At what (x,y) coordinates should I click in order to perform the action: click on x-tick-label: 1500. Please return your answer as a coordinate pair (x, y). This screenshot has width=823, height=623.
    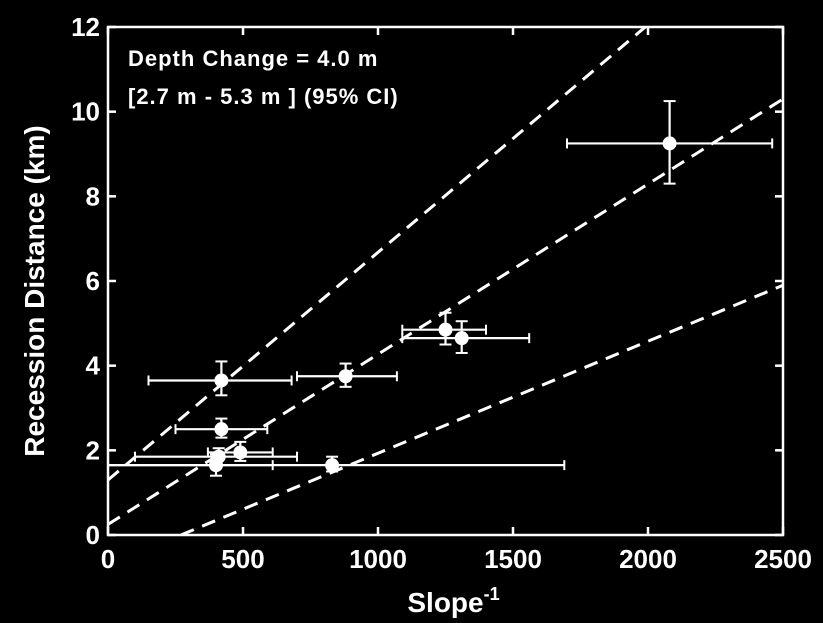
    Looking at the image, I should click on (513, 559).